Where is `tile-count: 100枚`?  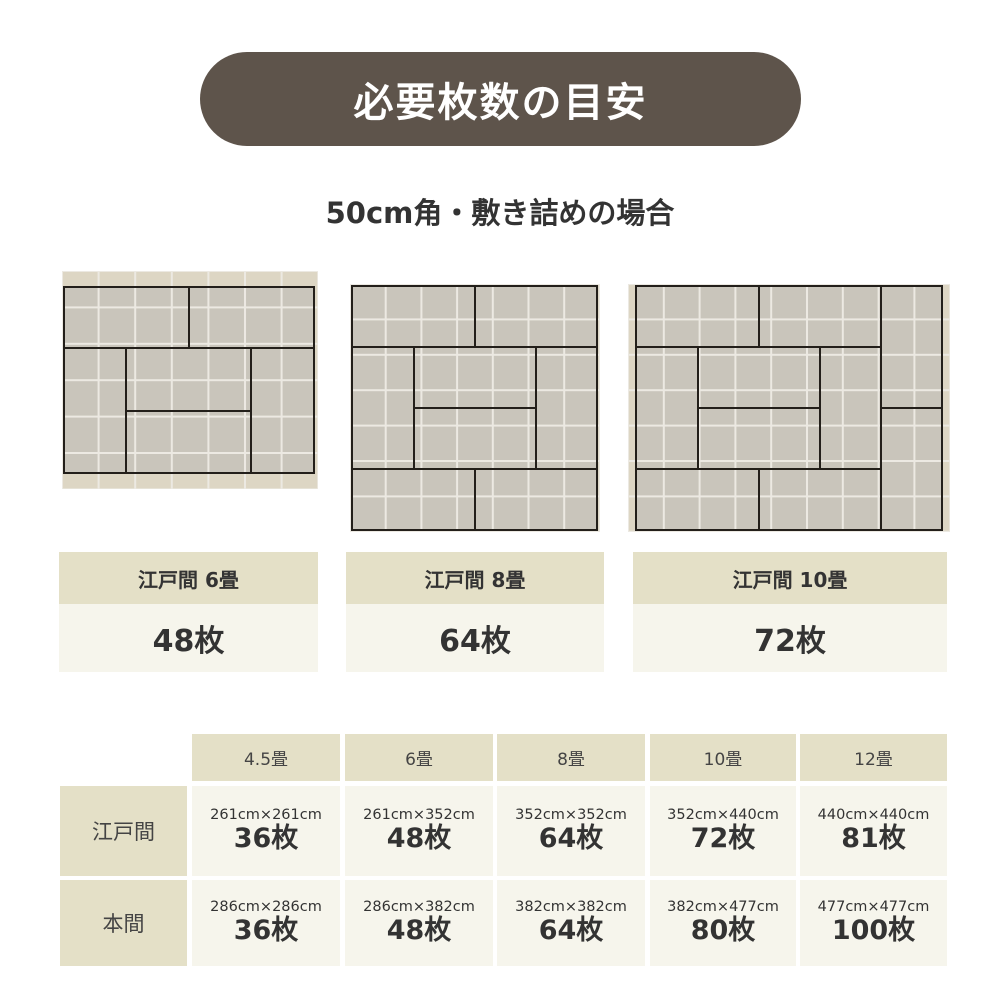 tile-count: 100枚 is located at coordinates (873, 930).